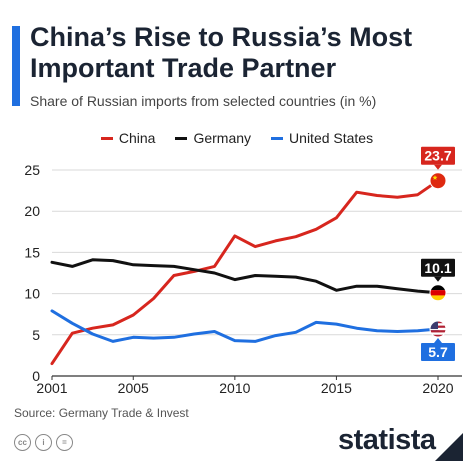 This screenshot has height=474, width=474. Describe the element at coordinates (32, 170) in the screenshot. I see `y-tick-label-25: 25` at that location.